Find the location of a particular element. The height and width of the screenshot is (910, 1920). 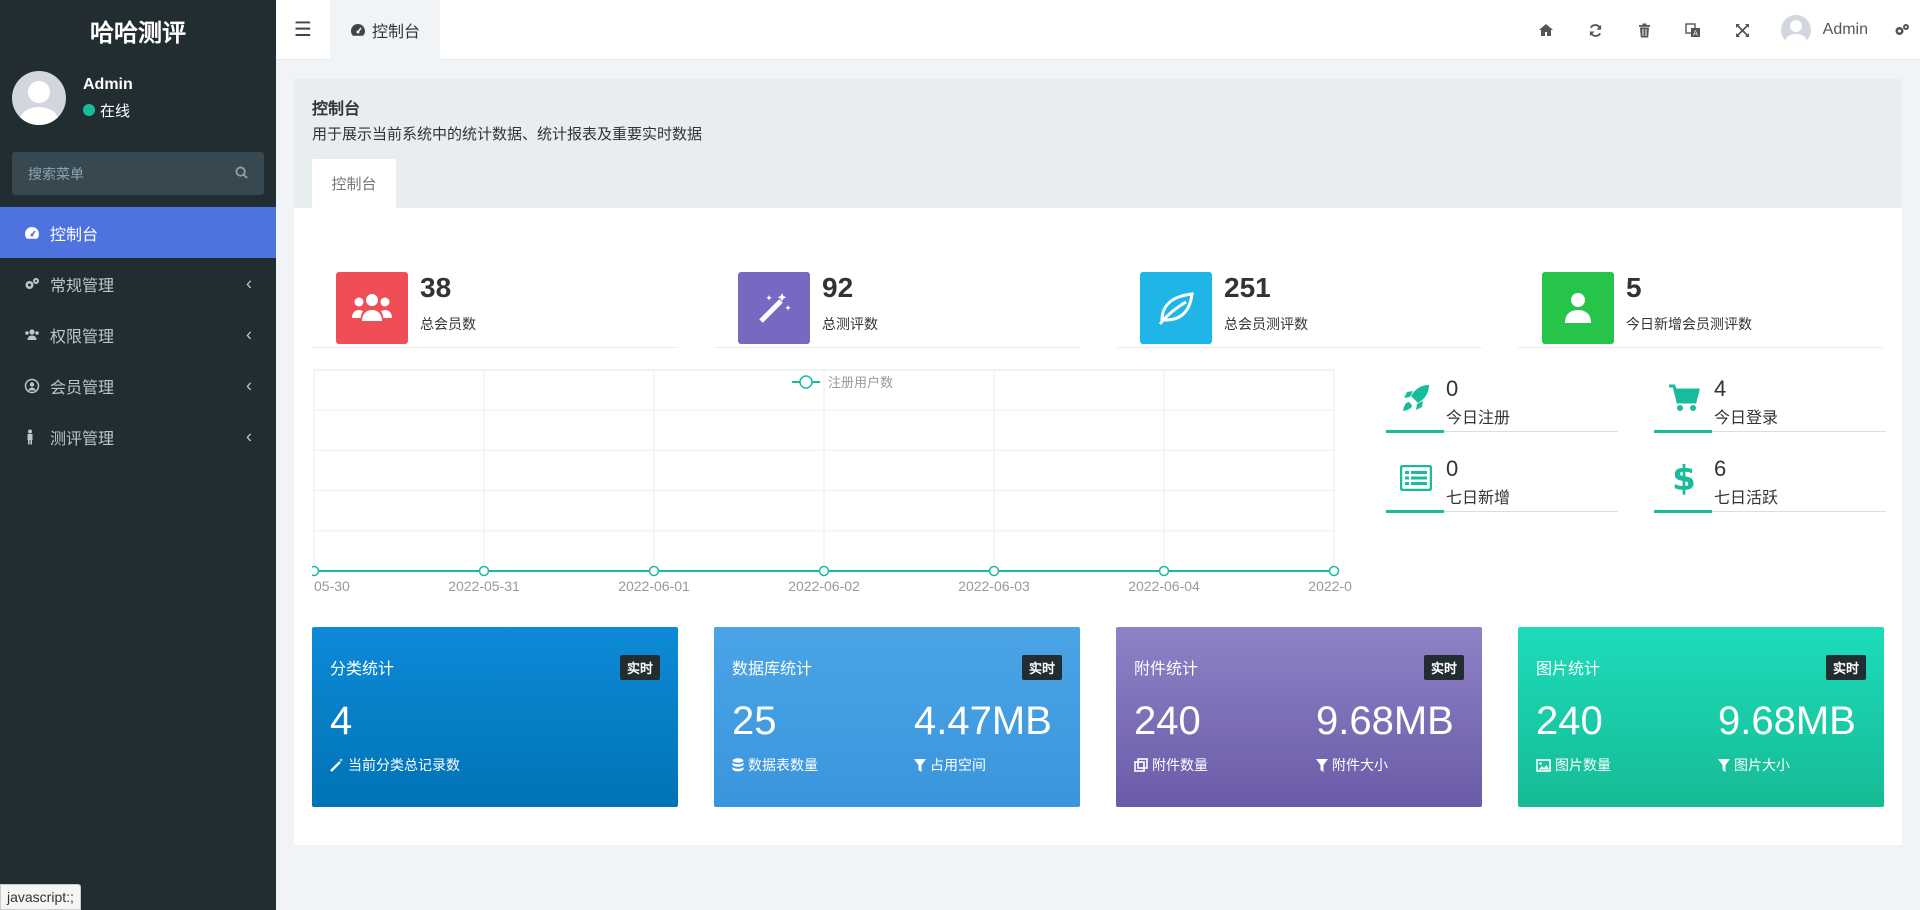

magic-wand-icon is located at coordinates (774, 308).